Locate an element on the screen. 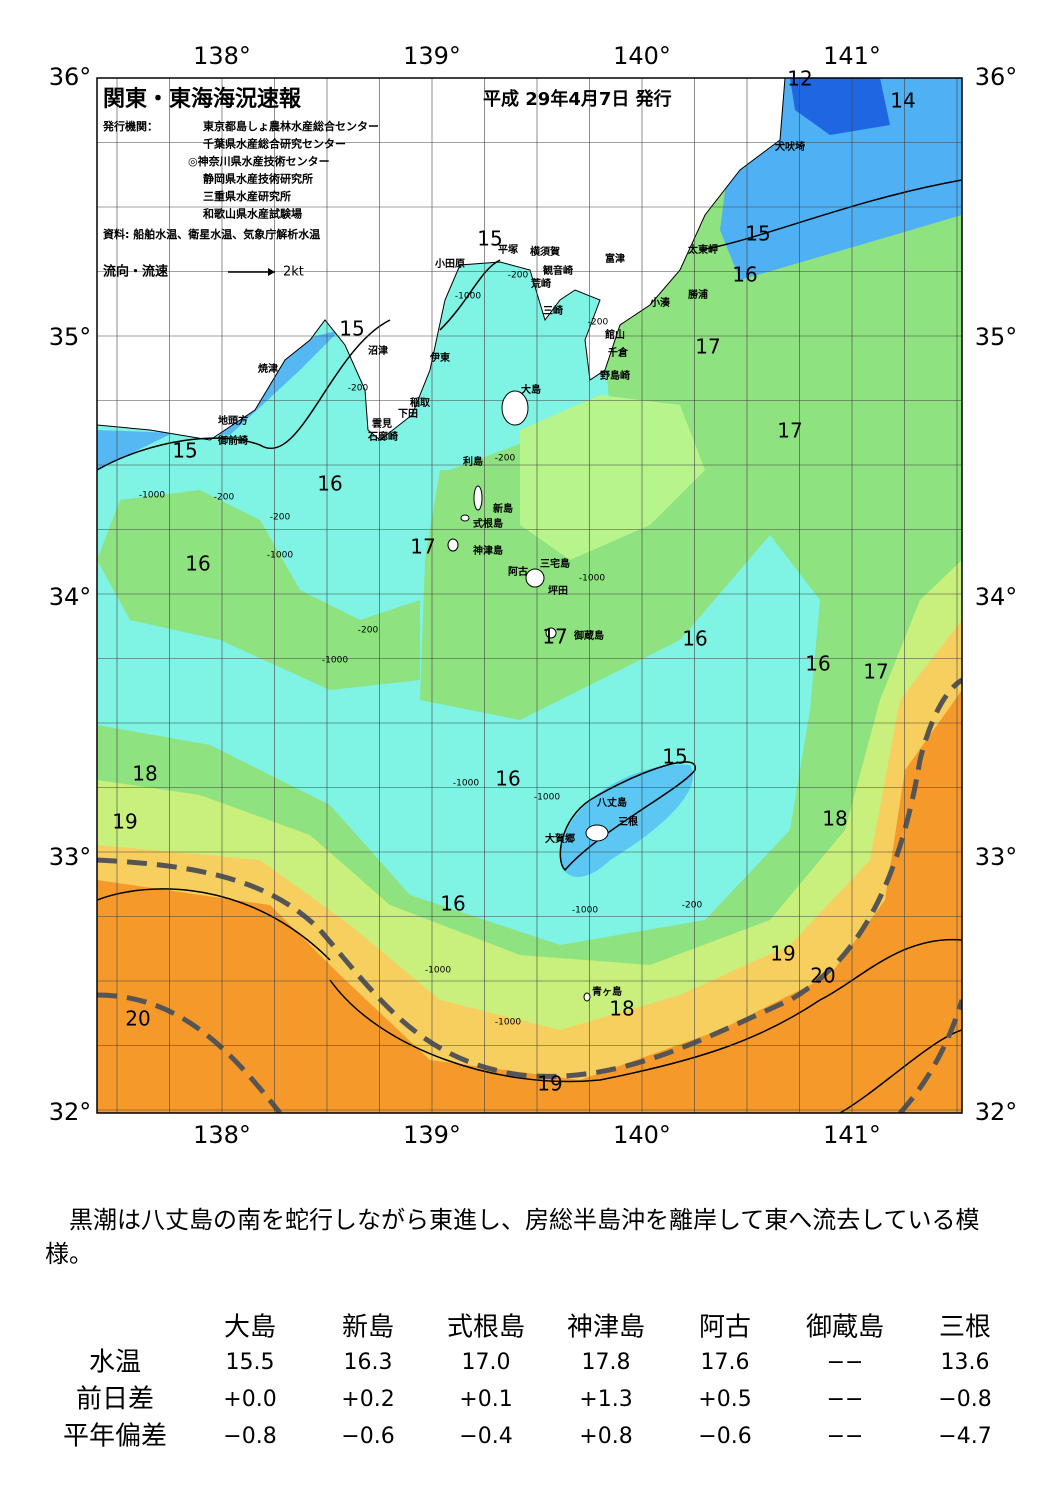 The width and height of the screenshot is (1064, 1503). place-name: 稲取 is located at coordinates (420, 402).